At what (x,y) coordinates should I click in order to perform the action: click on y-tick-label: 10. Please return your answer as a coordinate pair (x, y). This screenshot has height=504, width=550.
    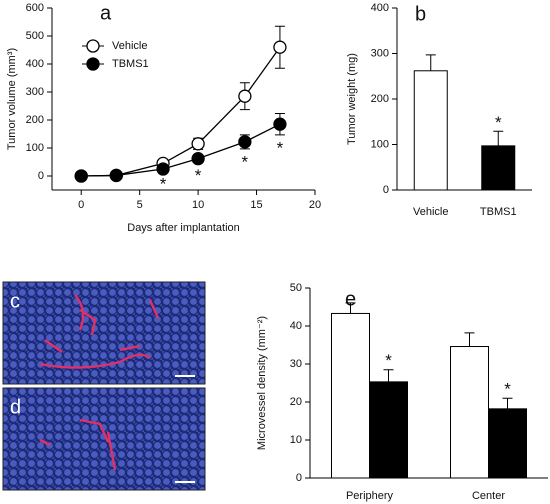
    Looking at the image, I should click on (296, 440).